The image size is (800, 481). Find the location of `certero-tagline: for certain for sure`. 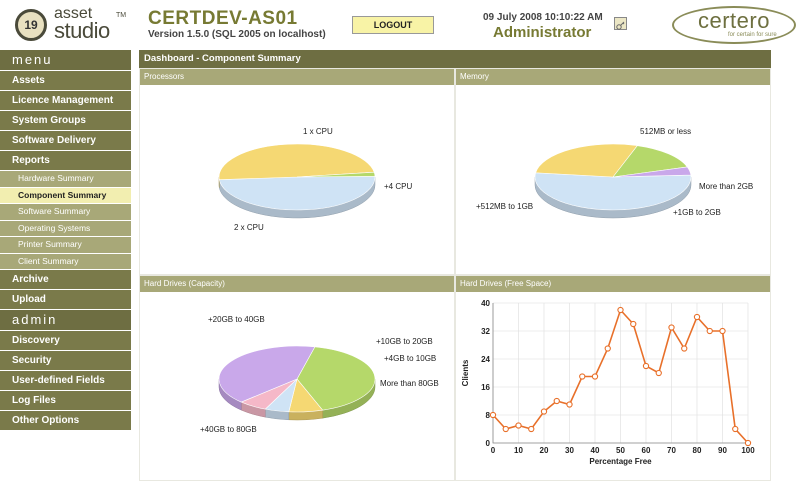

certero-tagline: for certain for sure is located at coordinates (752, 35).